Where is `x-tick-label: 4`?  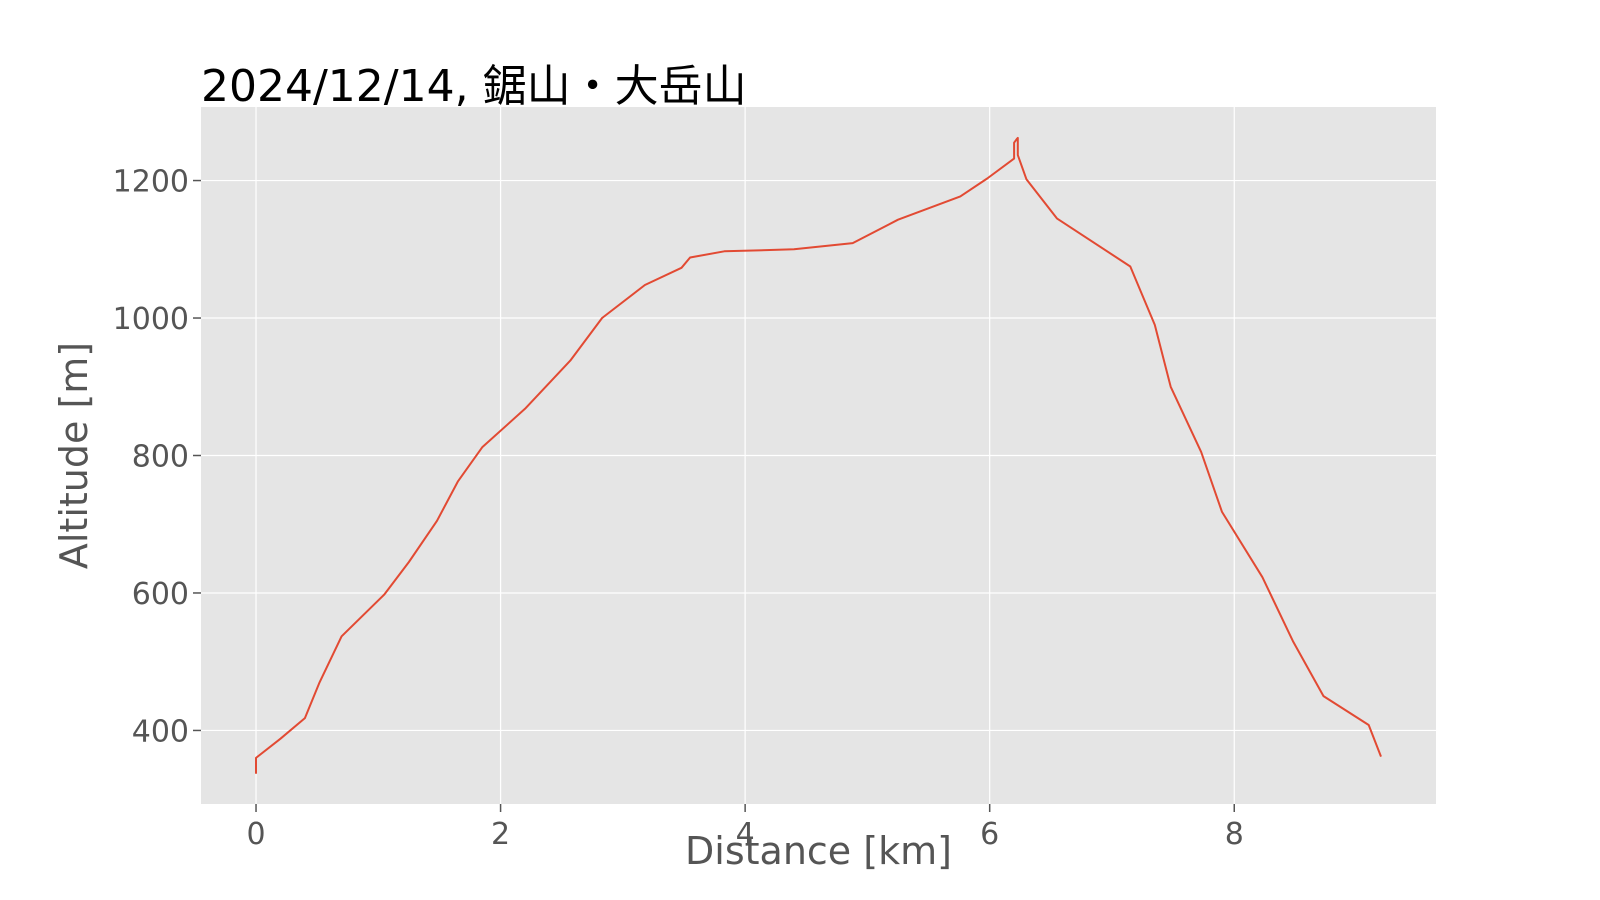
x-tick-label: 4 is located at coordinates (745, 834).